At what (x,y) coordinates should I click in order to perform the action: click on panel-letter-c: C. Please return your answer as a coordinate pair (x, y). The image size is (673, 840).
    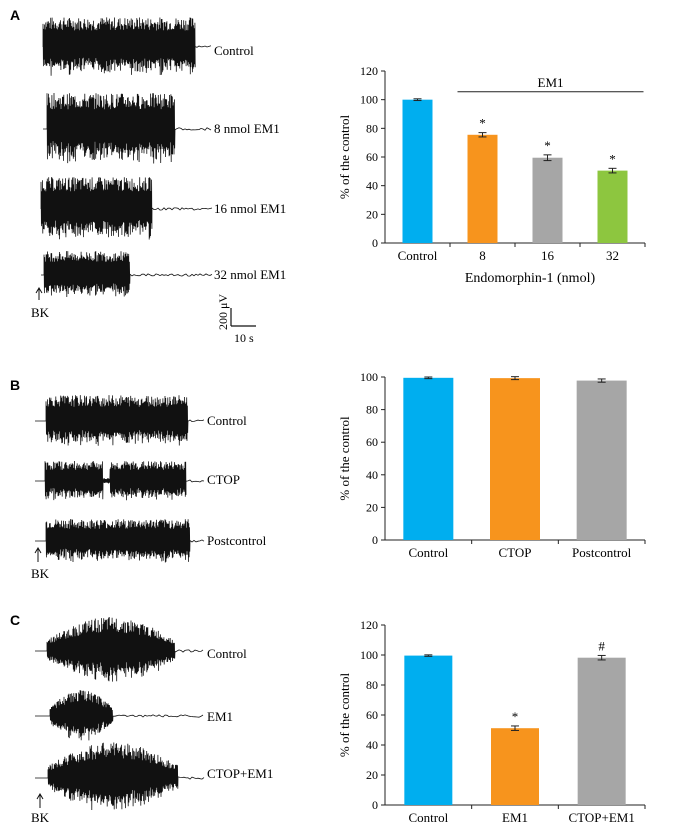
    Looking at the image, I should click on (15, 620).